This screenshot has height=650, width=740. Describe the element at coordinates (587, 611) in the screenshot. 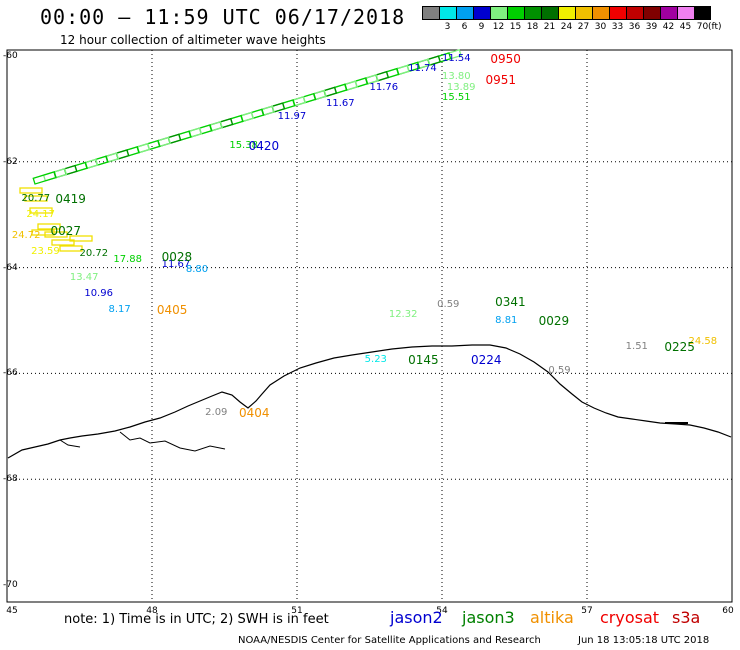

I see `lon-label: 57` at that location.